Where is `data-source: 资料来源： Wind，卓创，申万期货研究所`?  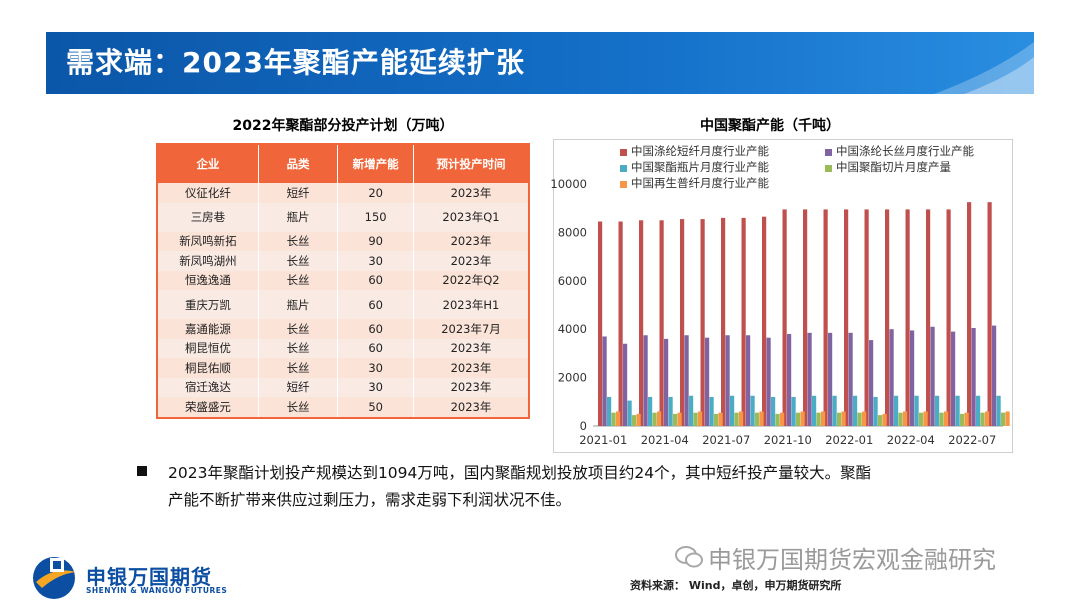
data-source: 资料来源： Wind，卓创，申万期货研究所 is located at coordinates (736, 585).